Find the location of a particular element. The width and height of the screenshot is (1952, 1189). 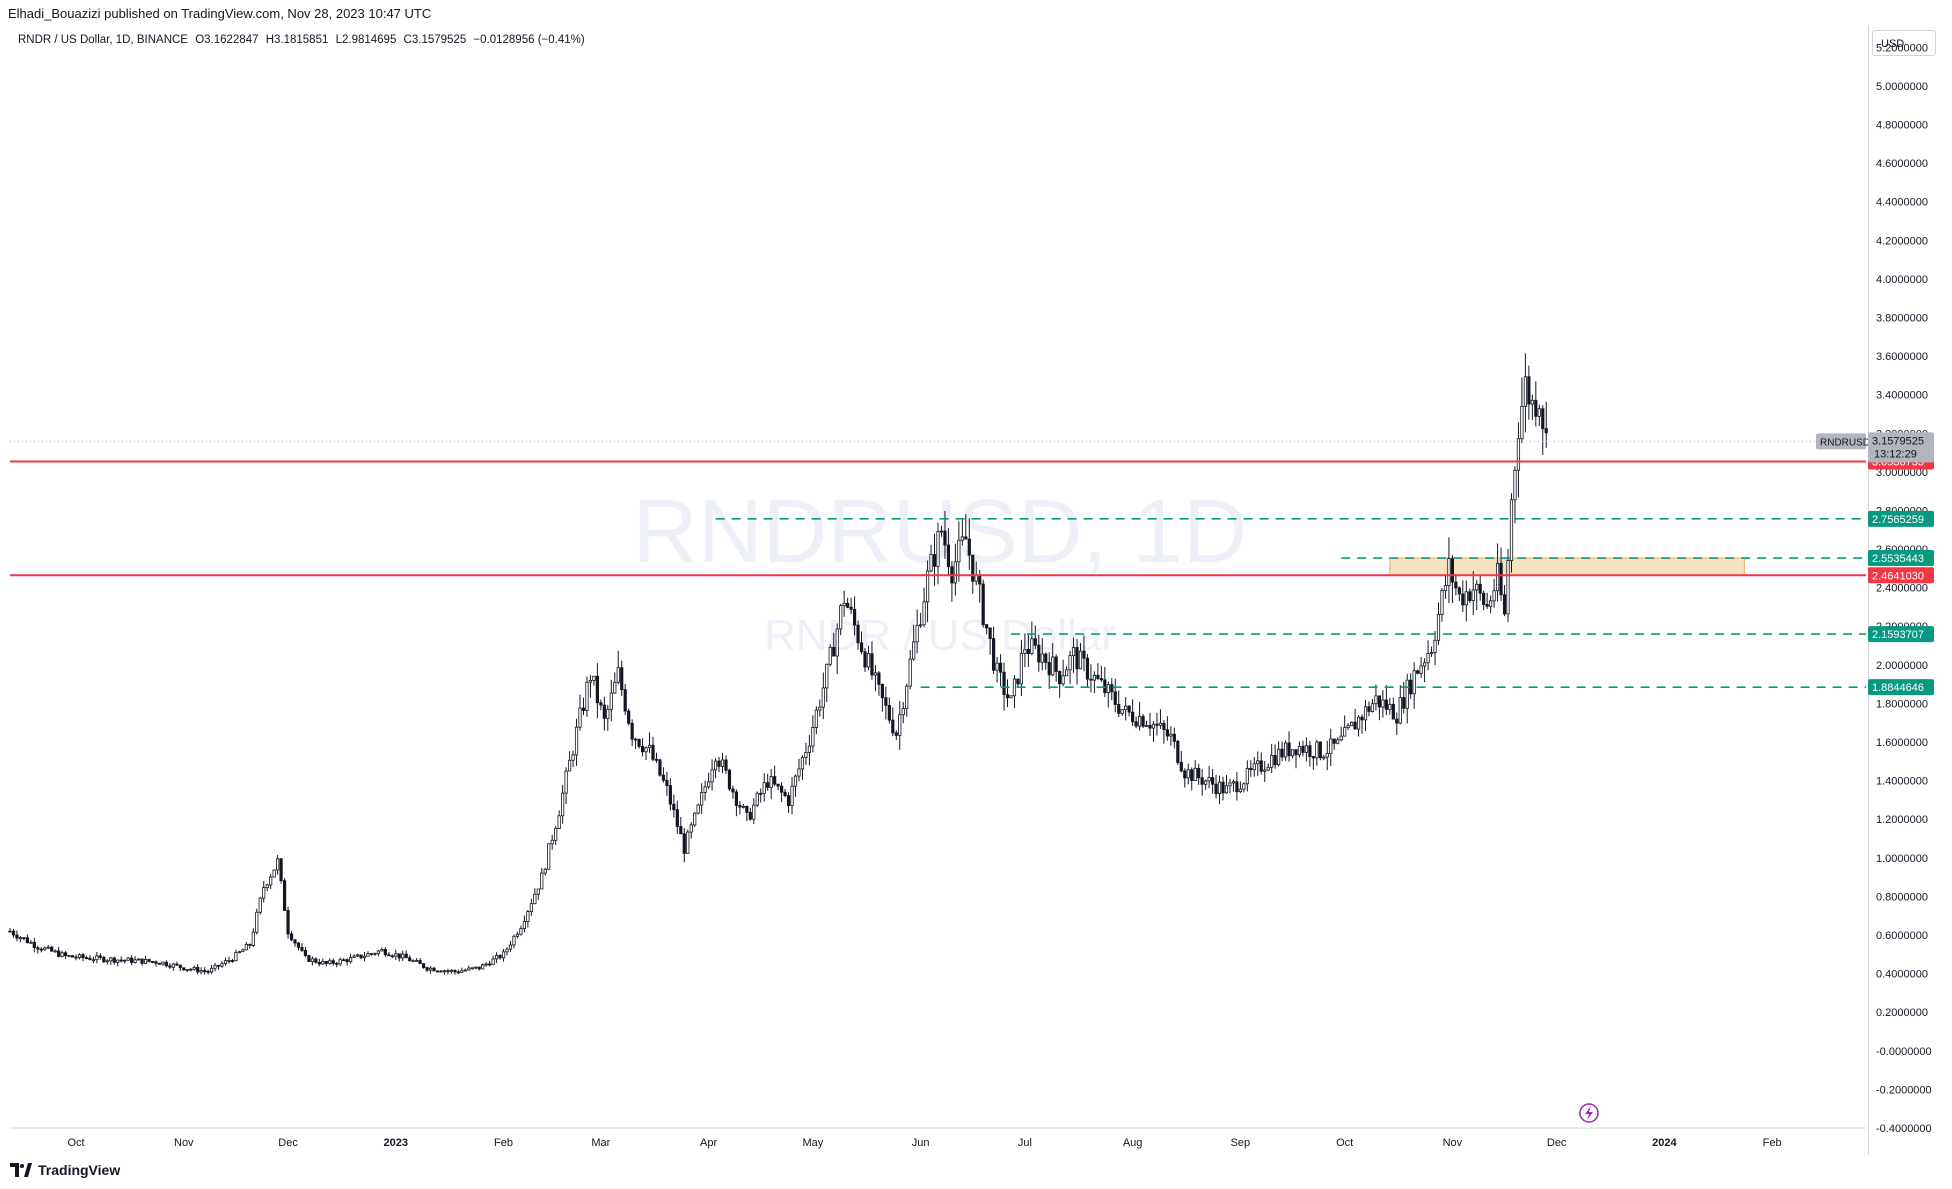

ohlc-change: −0.0128956 (−0.41%) is located at coordinates (529, 40).